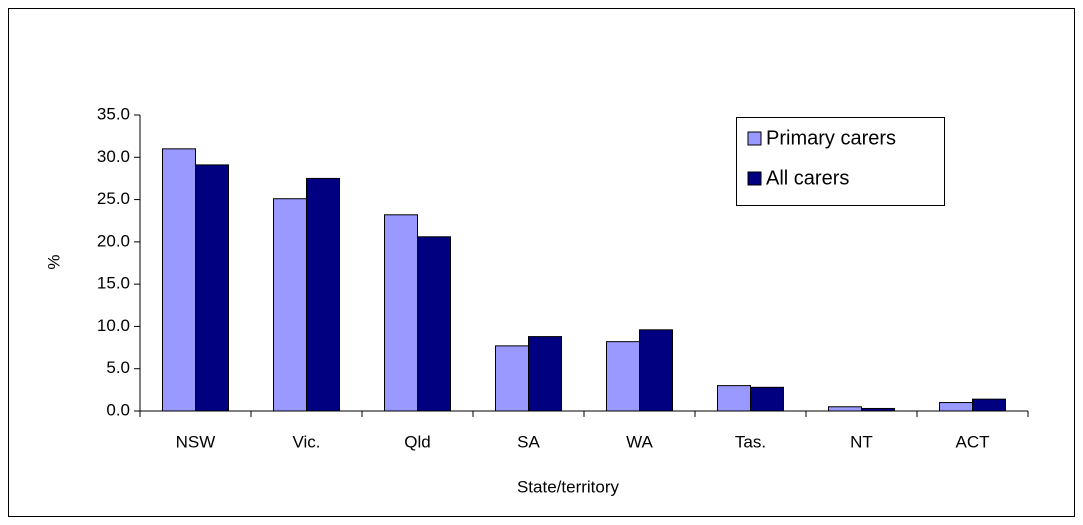 This screenshot has width=1083, height=525. Describe the element at coordinates (306, 441) in the screenshot. I see `x-tick-label: Vic.` at that location.